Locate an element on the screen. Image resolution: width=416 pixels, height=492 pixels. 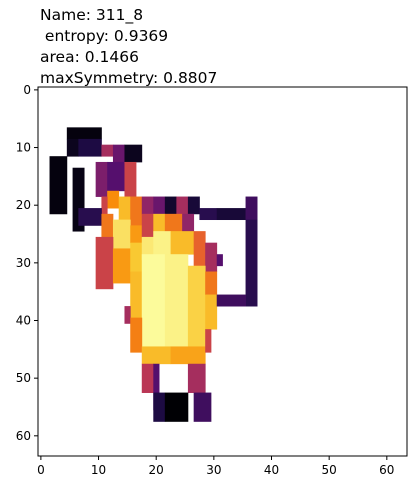
x-tick-label: 10 is located at coordinates (98, 470).